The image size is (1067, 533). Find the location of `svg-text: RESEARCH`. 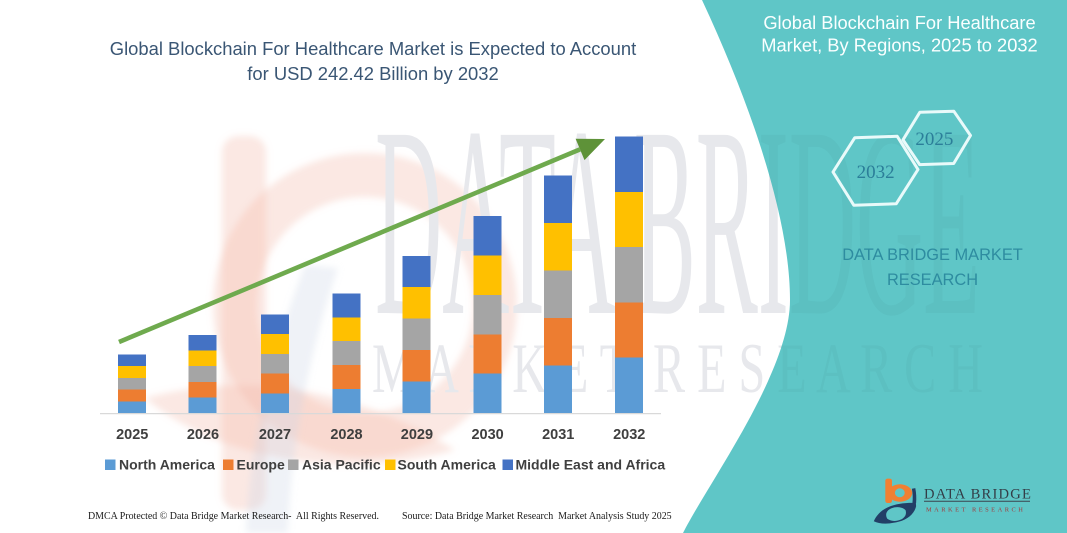

svg-text: RESEARCH is located at coordinates (932, 280).